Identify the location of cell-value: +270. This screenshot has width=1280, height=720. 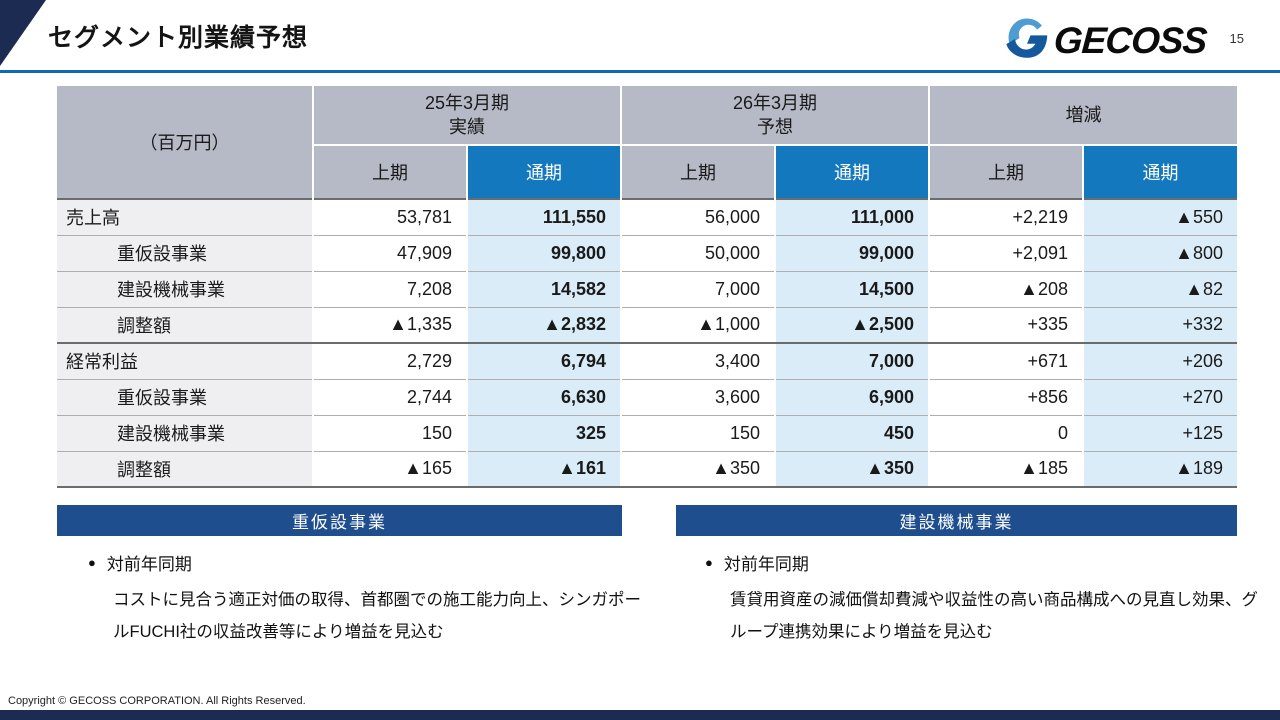
(1160, 397).